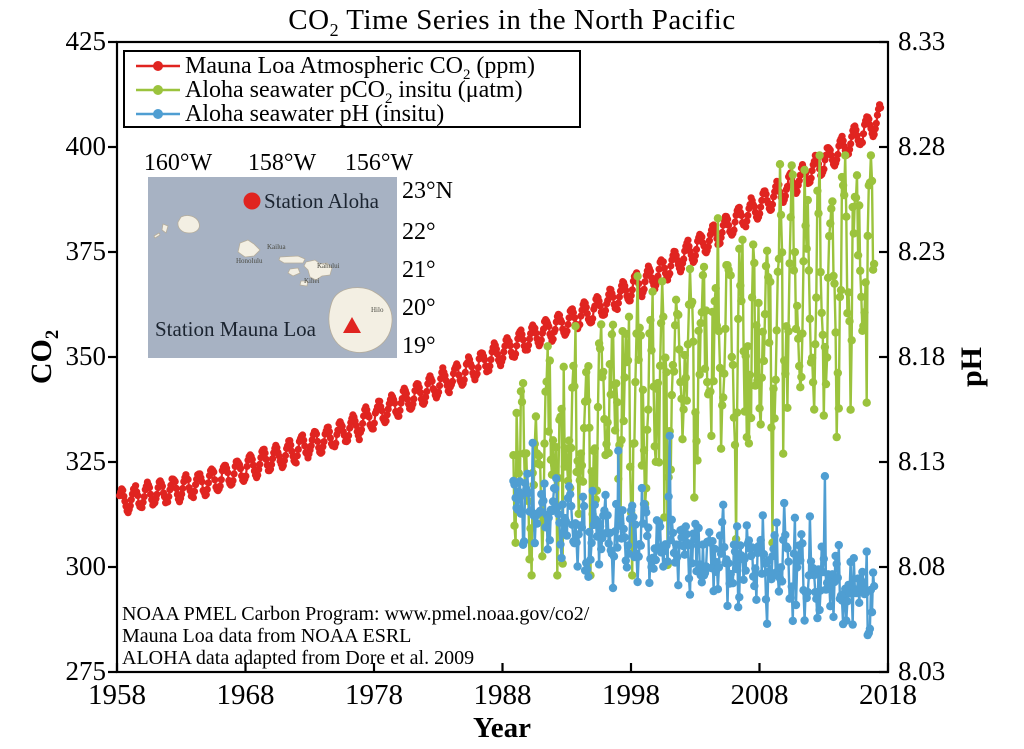  Describe the element at coordinates (304, 283) in the screenshot. I see `island-kahoolawe` at that location.